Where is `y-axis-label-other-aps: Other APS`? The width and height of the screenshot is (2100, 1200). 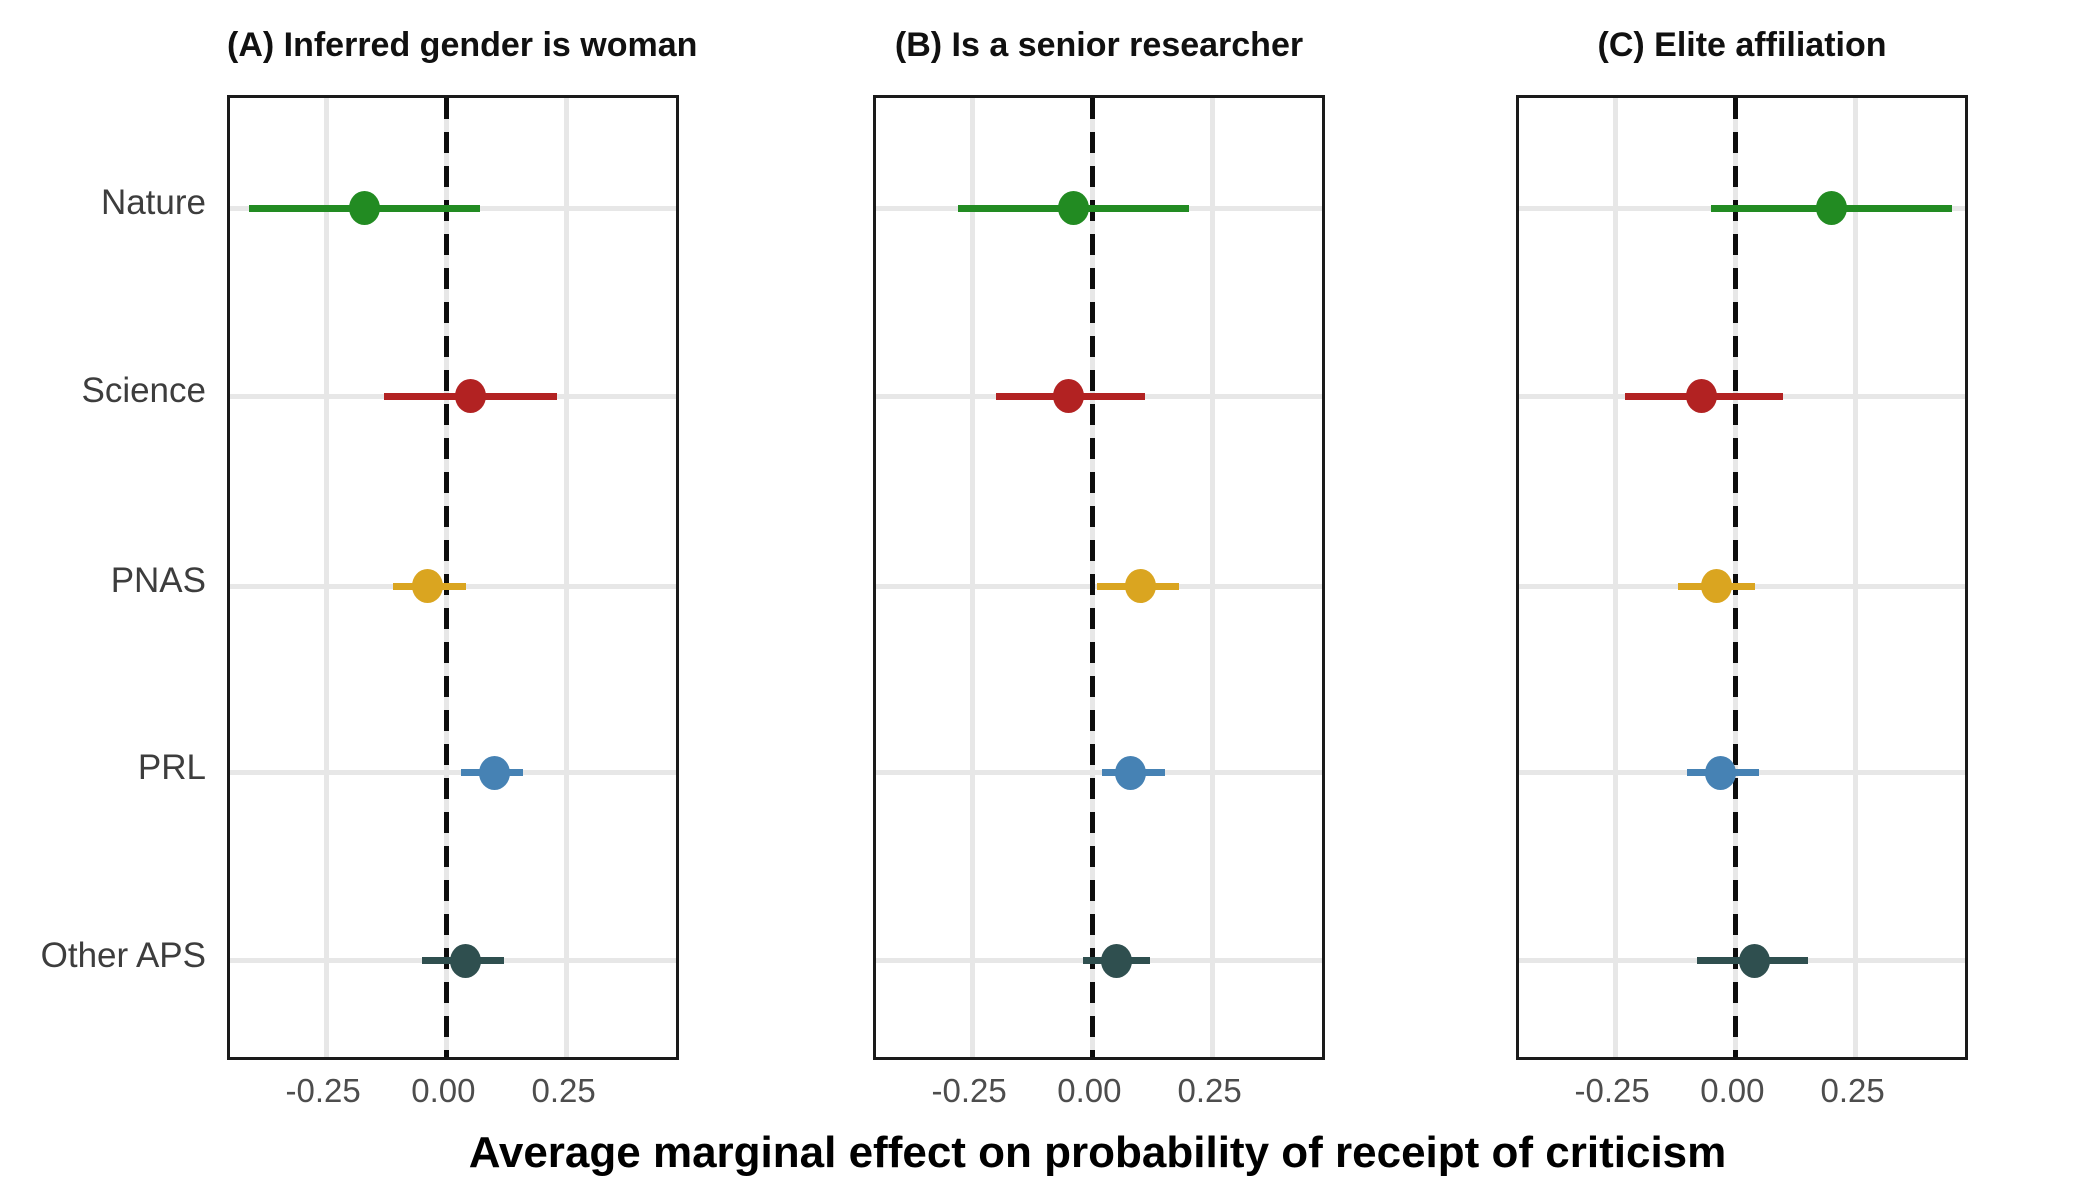
y-axis-label-other-aps: Other APS is located at coordinates (123, 955).